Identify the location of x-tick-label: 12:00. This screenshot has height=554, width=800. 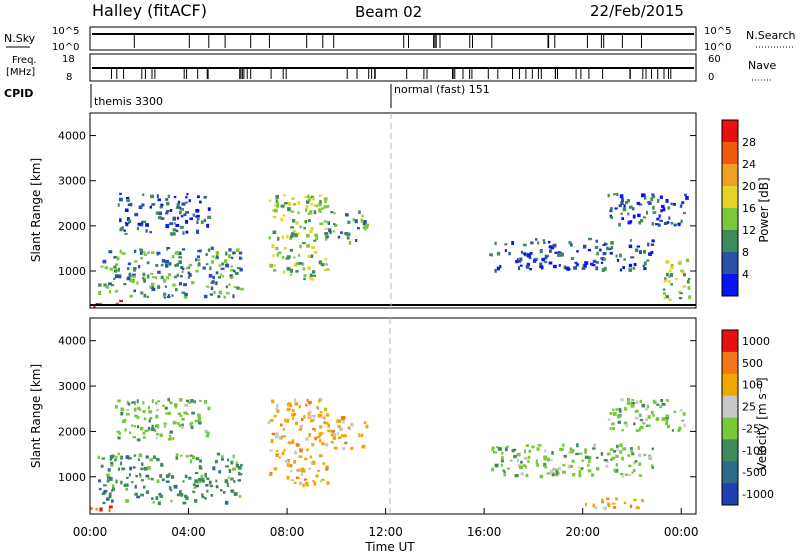
(385, 532).